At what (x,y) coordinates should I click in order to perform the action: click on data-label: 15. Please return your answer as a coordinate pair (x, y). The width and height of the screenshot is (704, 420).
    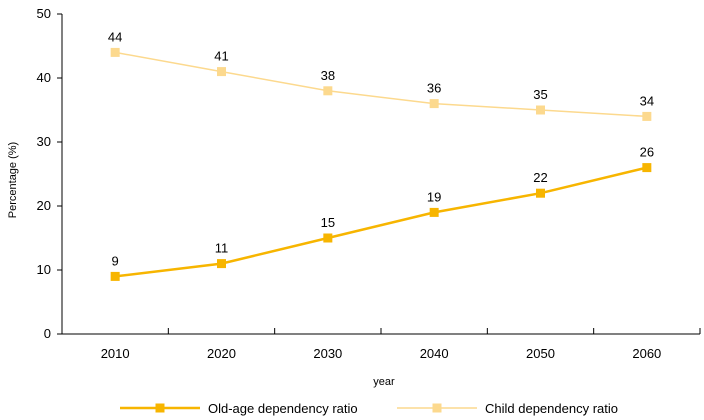
    Looking at the image, I should click on (328, 222).